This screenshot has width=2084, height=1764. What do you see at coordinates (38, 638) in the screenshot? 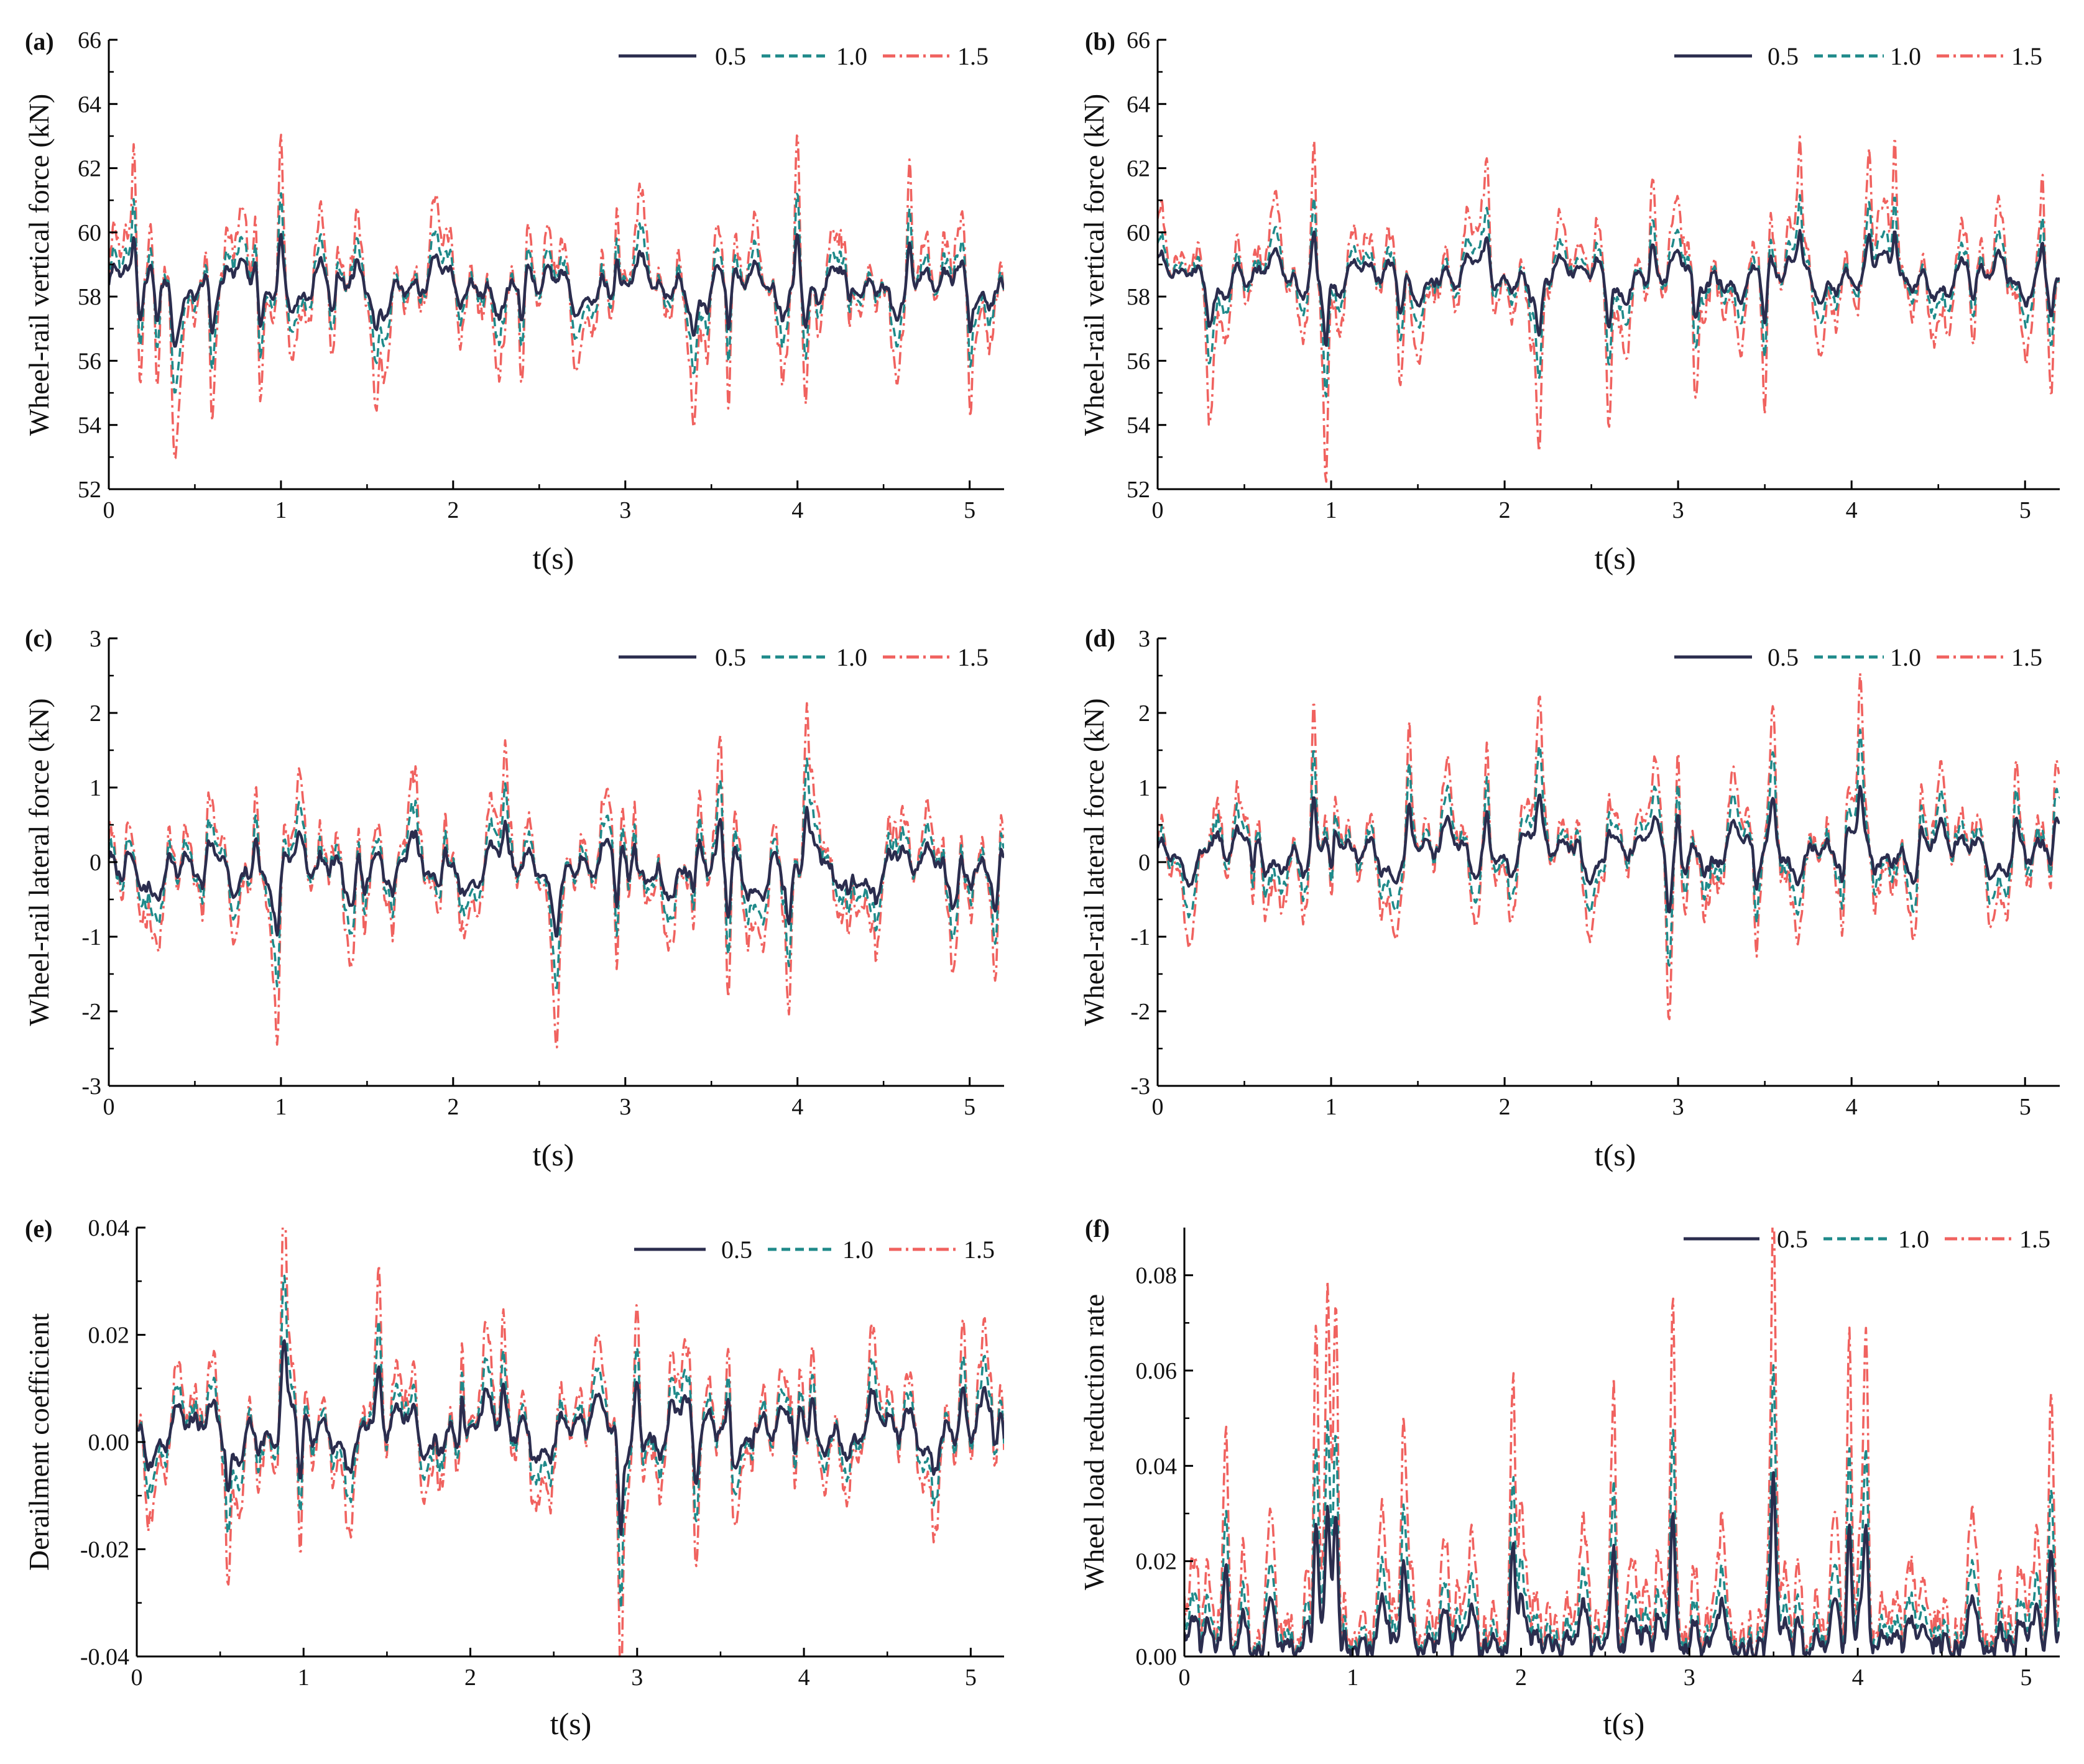
I see `panel-label-c: (c)` at bounding box center [38, 638].